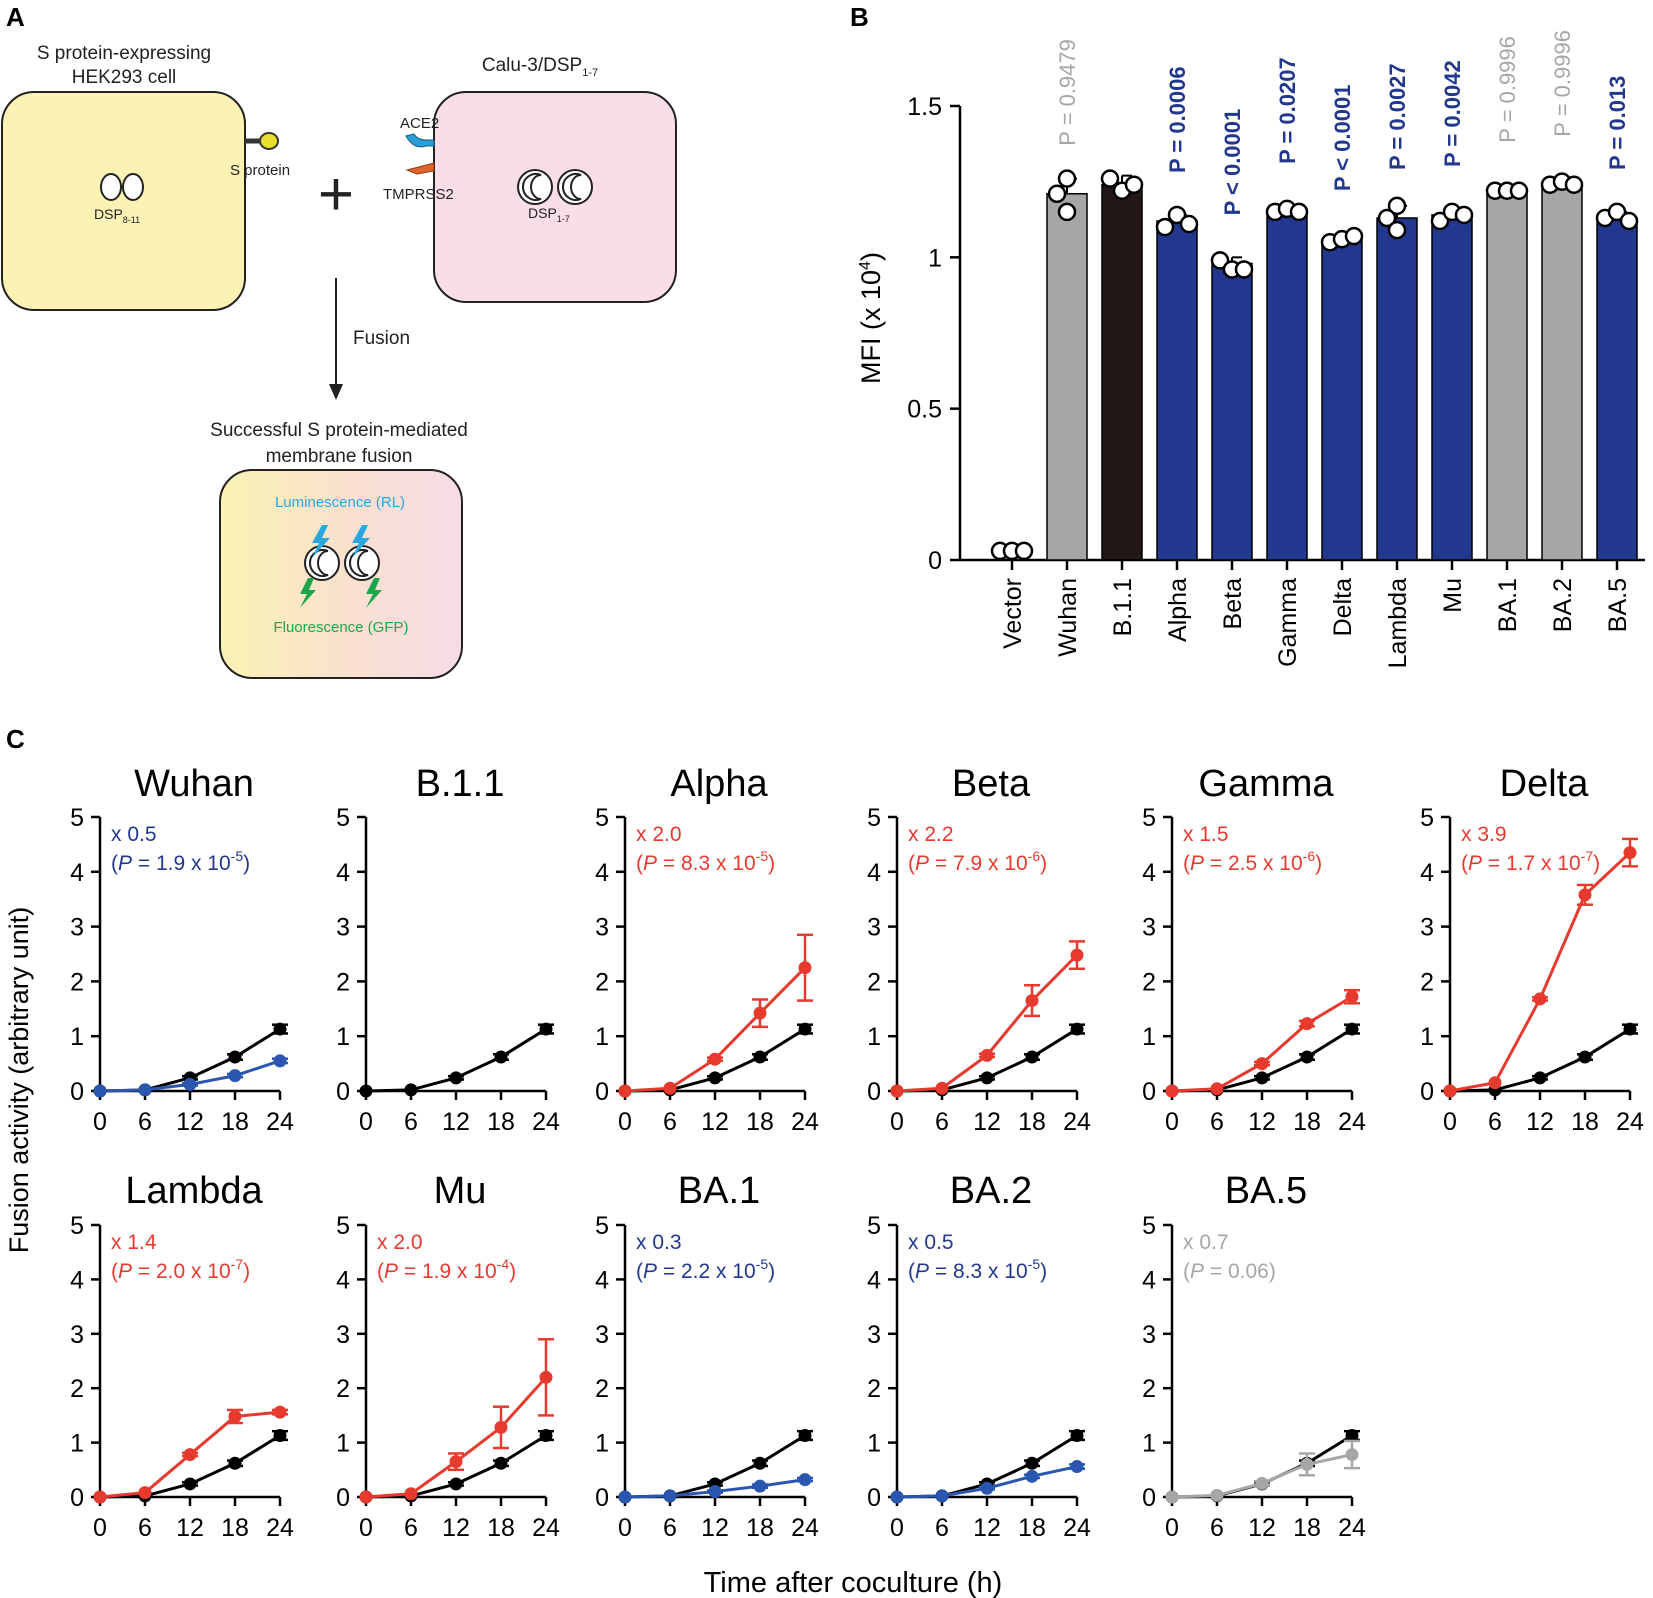  What do you see at coordinates (111, 187) in the screenshot?
I see `dsp8-11-organelle` at bounding box center [111, 187].